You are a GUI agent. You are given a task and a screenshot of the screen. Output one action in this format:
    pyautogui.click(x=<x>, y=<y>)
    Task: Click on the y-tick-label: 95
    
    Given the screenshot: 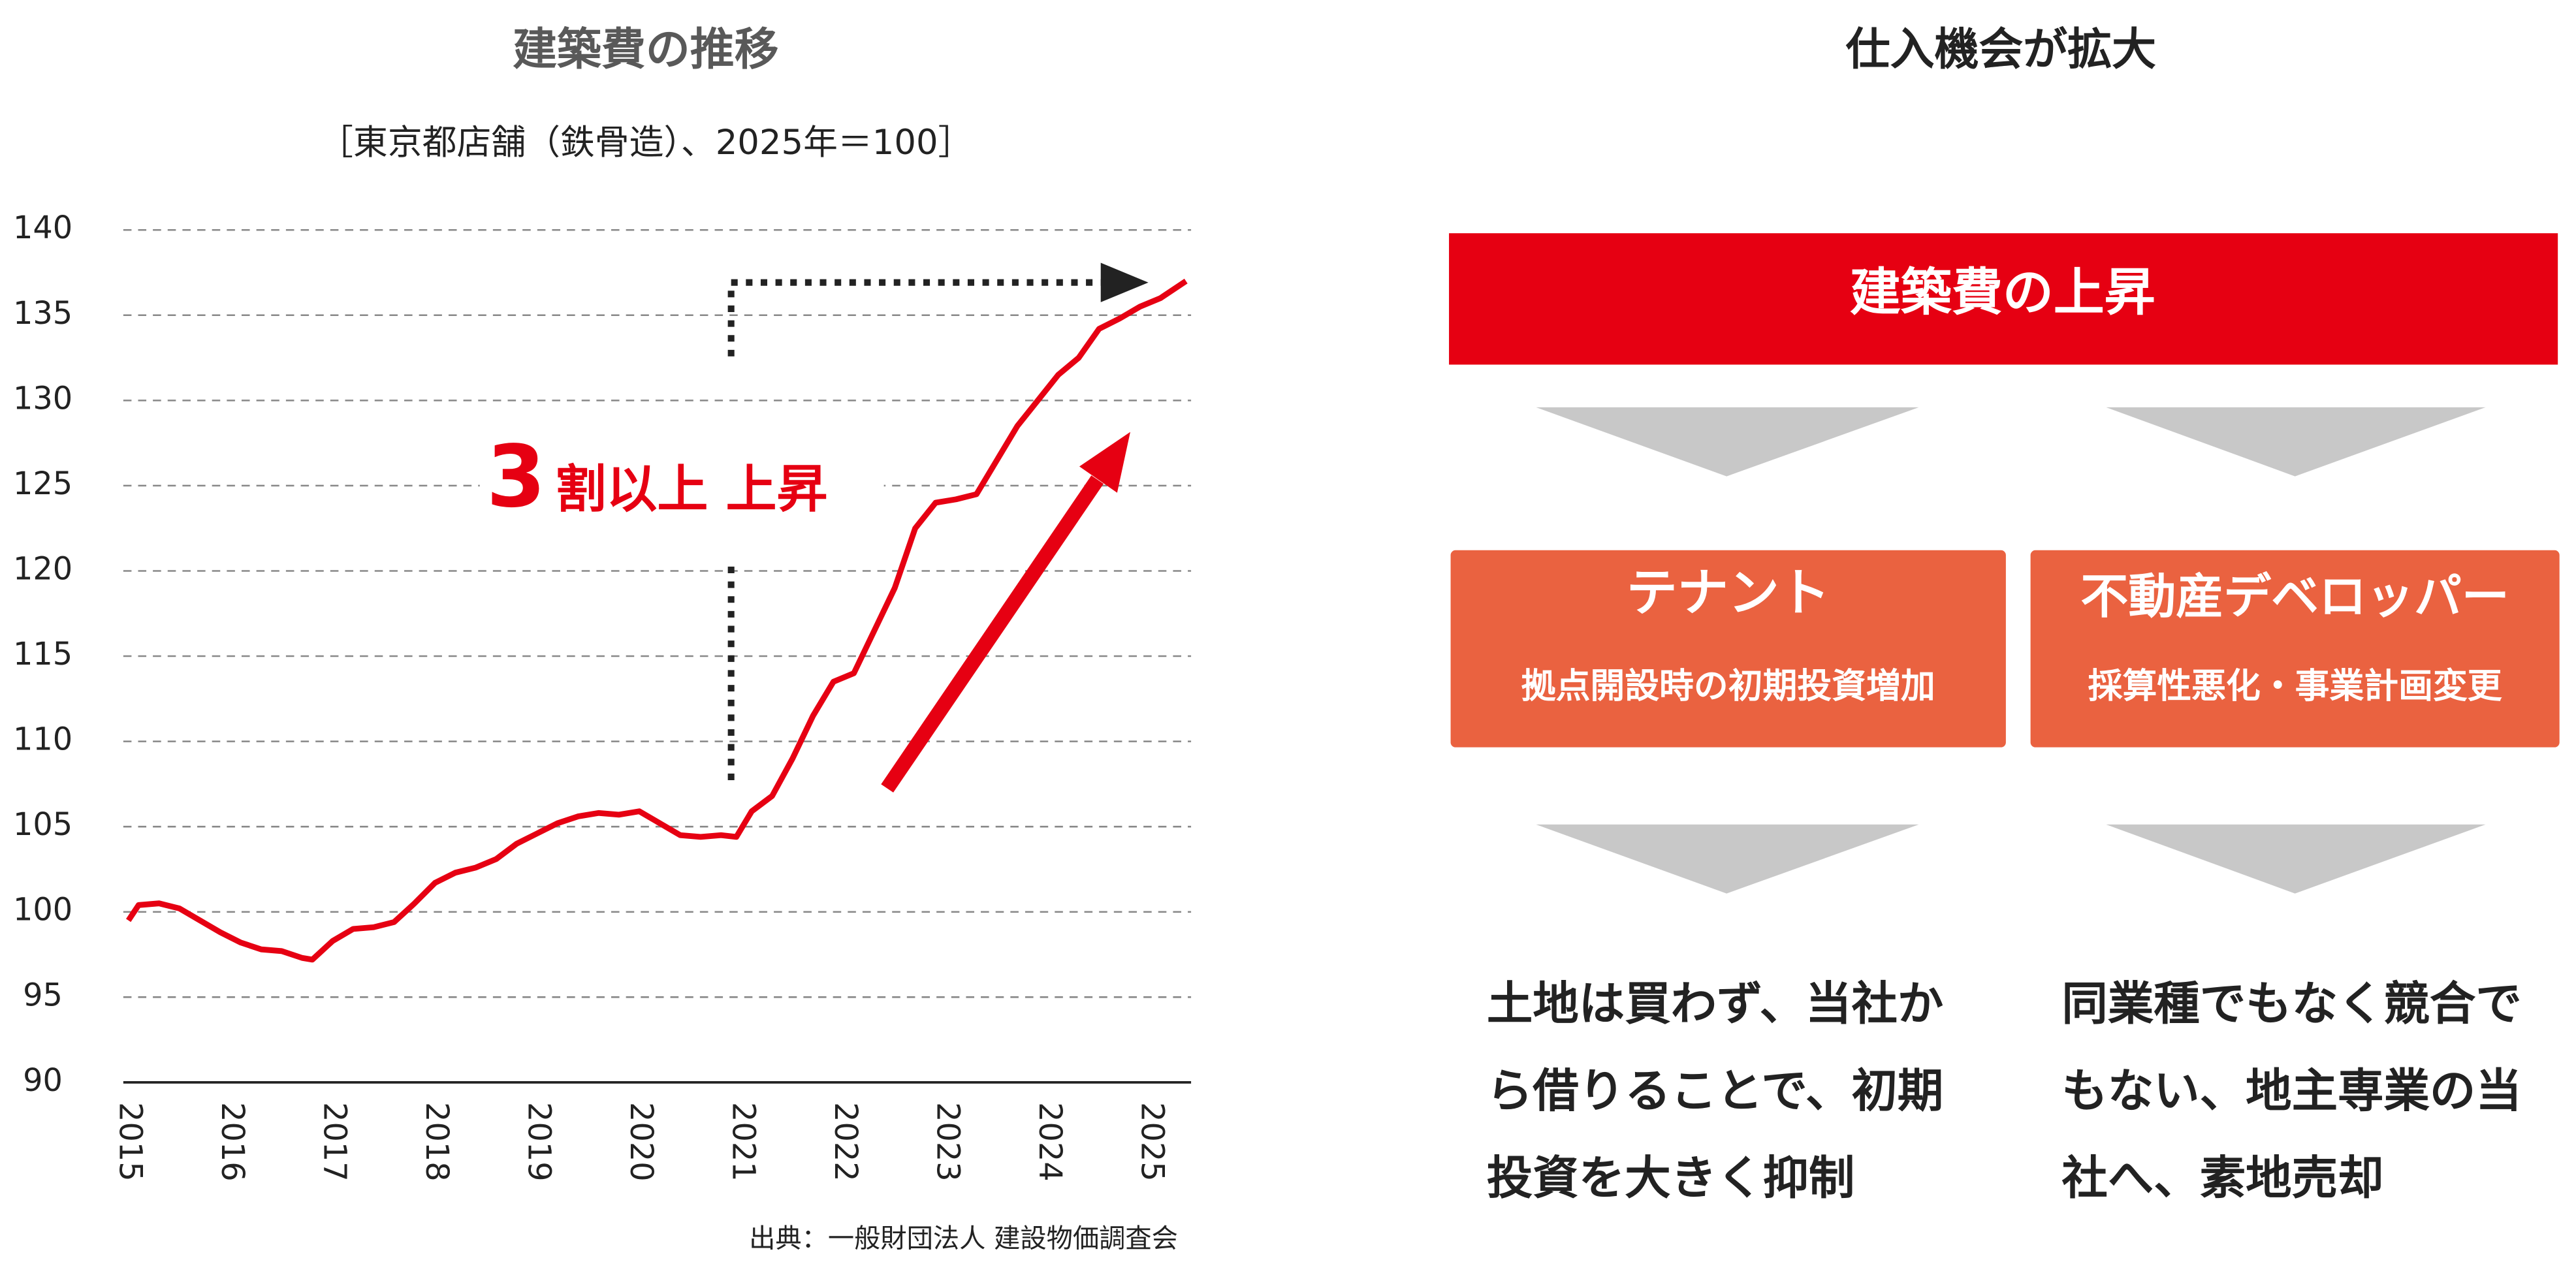 What is the action you would take?
    pyautogui.click(x=43, y=995)
    